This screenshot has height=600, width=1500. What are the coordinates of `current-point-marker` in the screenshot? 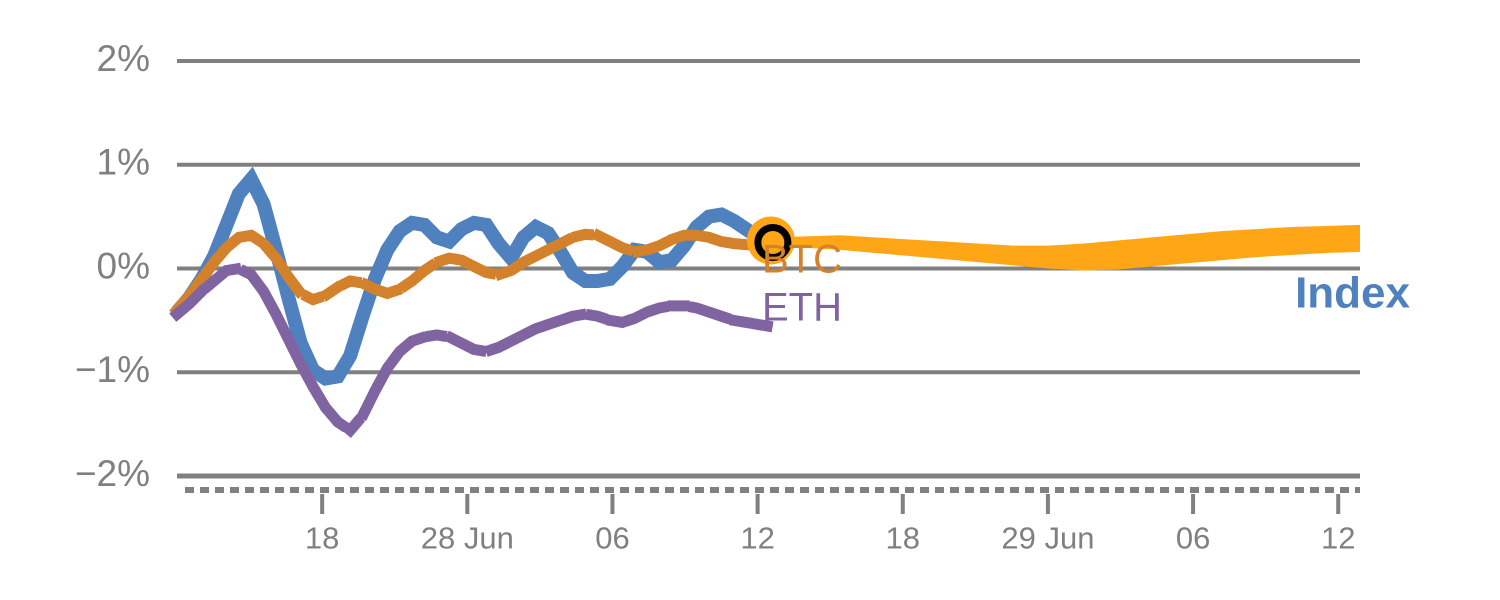 It's located at (770, 240).